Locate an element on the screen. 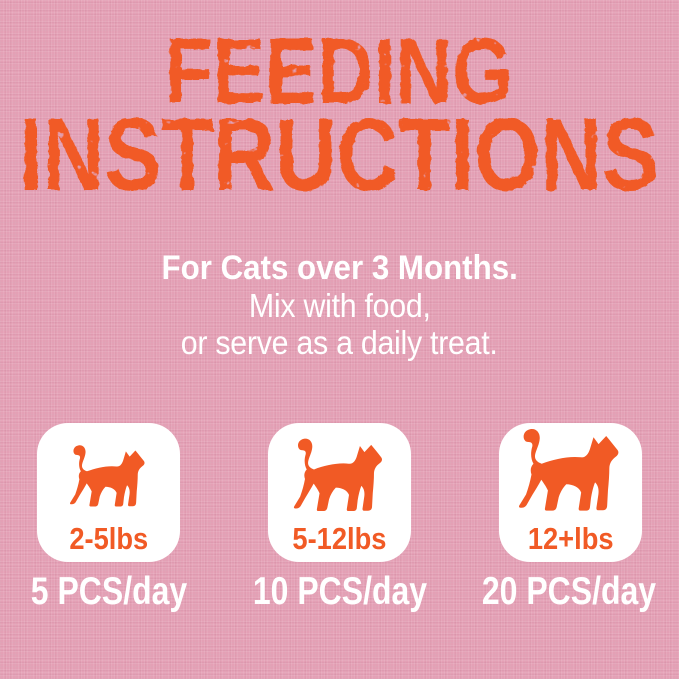 This screenshot has height=679, width=679. weight-card-medium: 5-12lbs is located at coordinates (339, 492).